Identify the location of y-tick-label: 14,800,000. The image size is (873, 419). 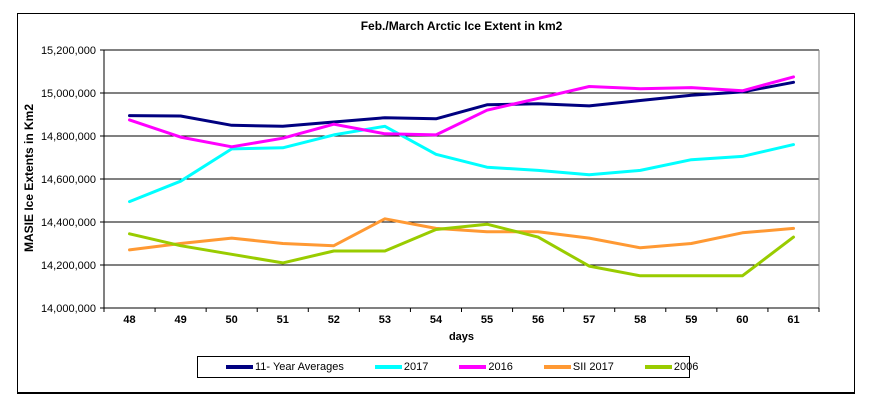
(68, 137).